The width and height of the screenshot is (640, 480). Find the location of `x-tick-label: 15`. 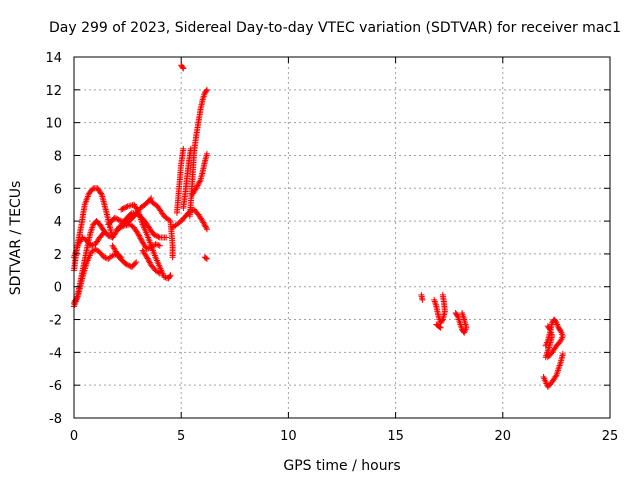

x-tick-label: 15 is located at coordinates (395, 436).